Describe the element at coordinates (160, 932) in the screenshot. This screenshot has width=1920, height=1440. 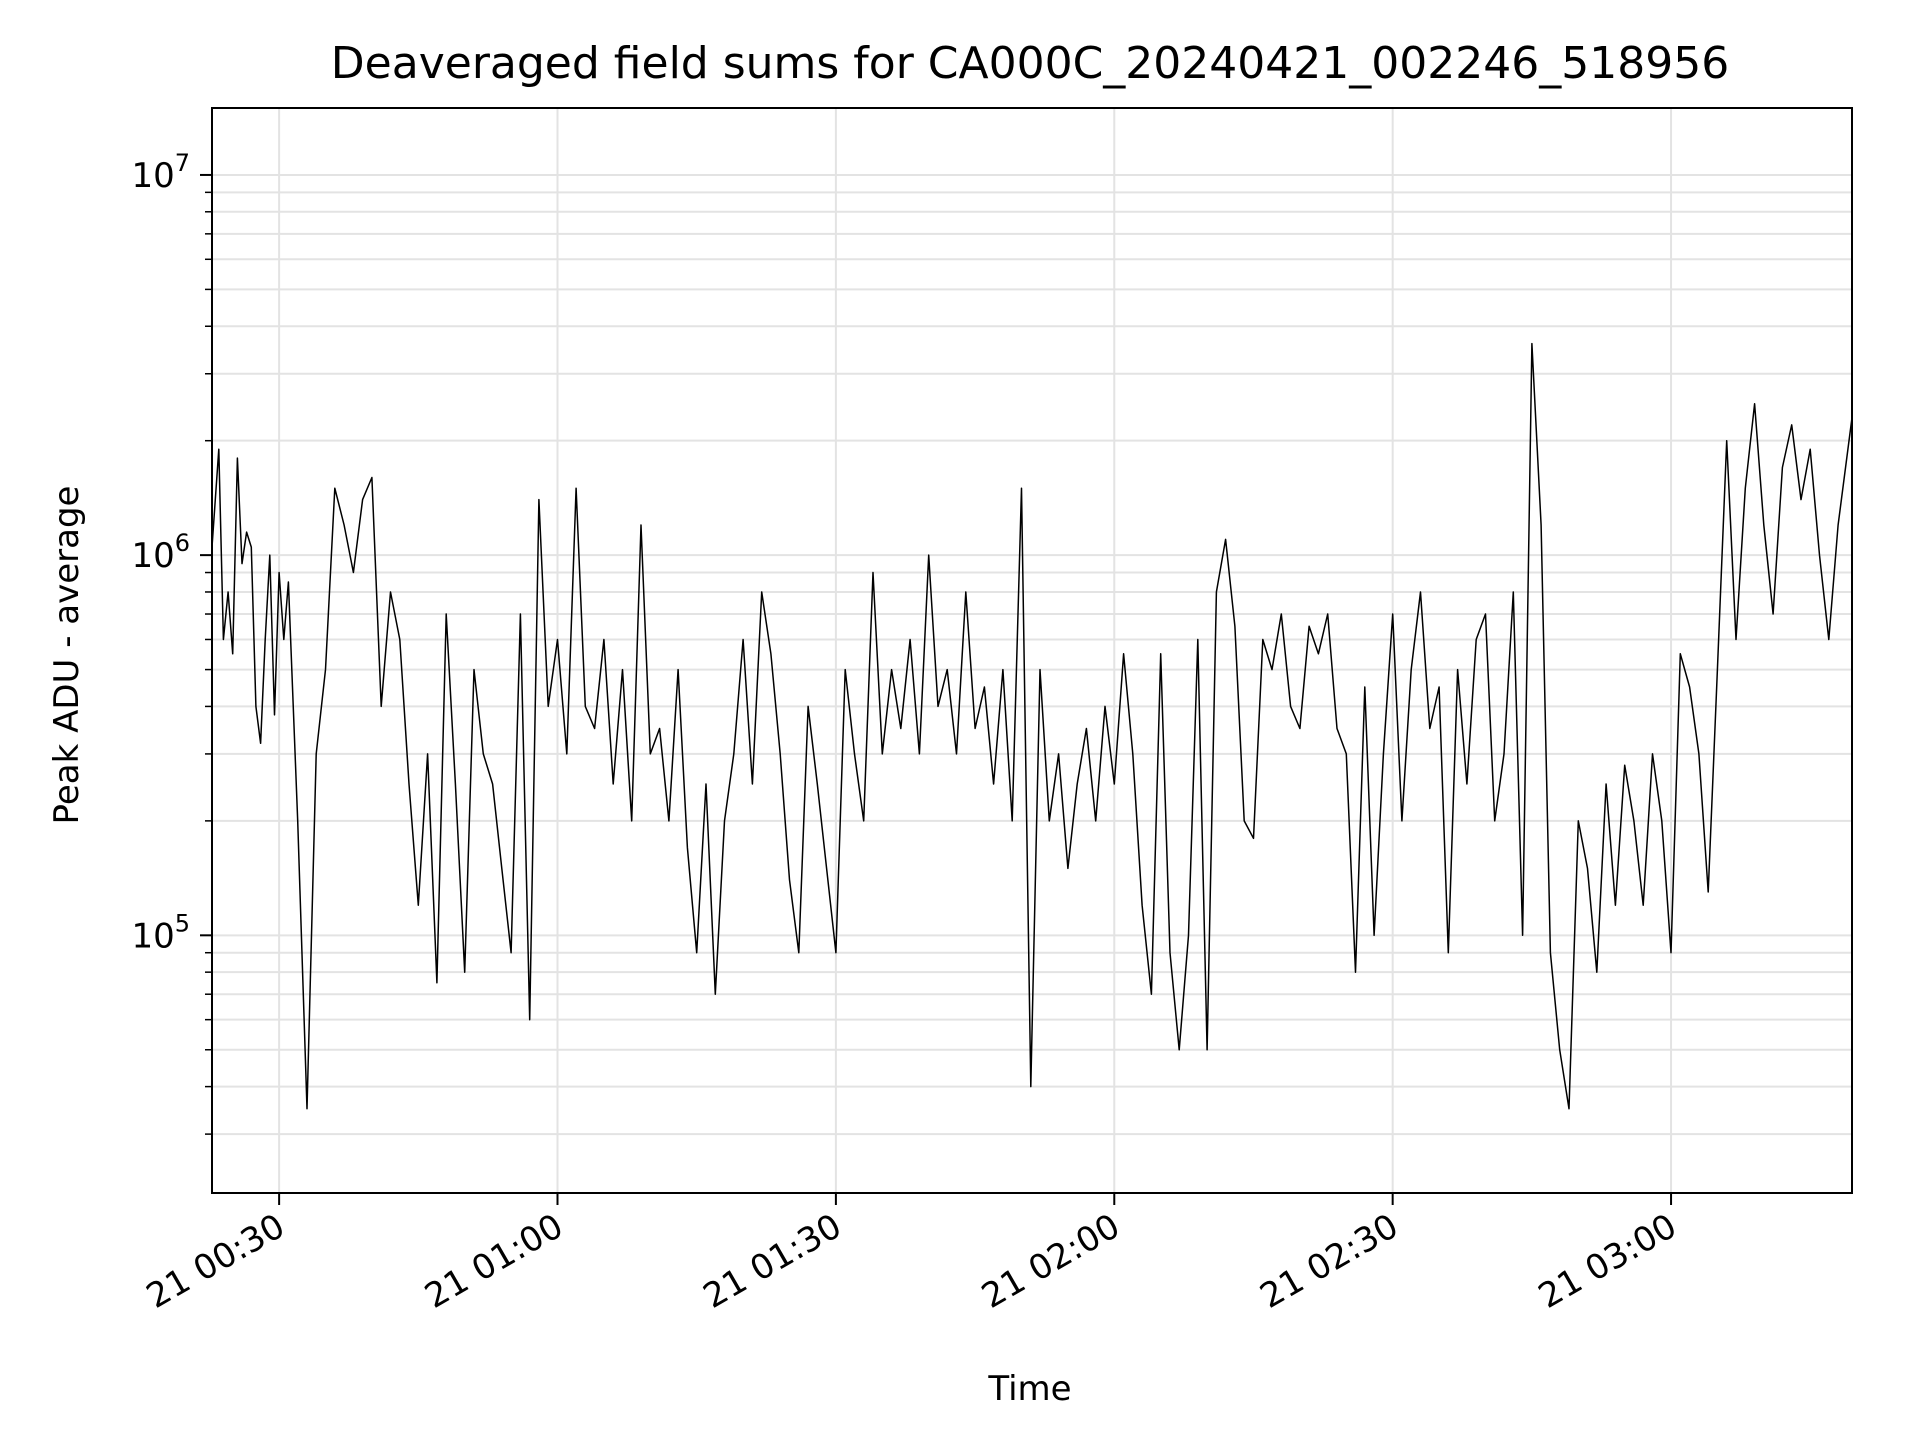
I see `y-tick-label: 10⁵` at that location.